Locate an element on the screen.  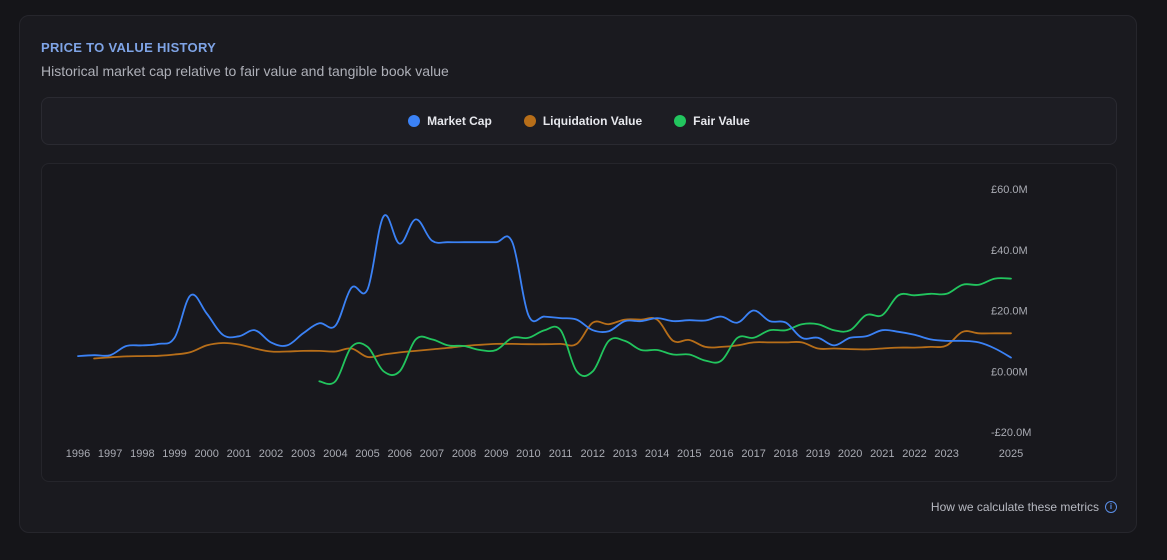
x-tick-label: 1997 is located at coordinates (110, 454).